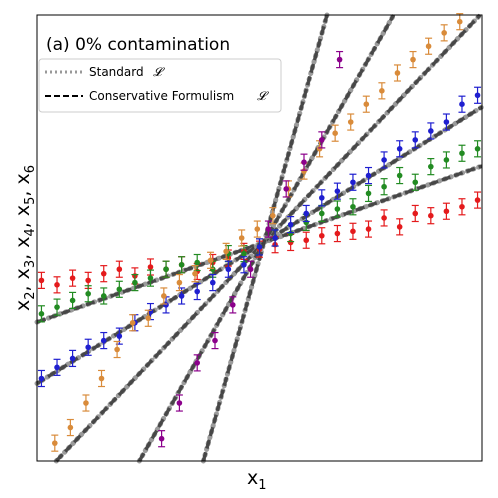 The image size is (498, 498). Describe the element at coordinates (23, 305) in the screenshot. I see `y-axis-label-part: x` at that location.